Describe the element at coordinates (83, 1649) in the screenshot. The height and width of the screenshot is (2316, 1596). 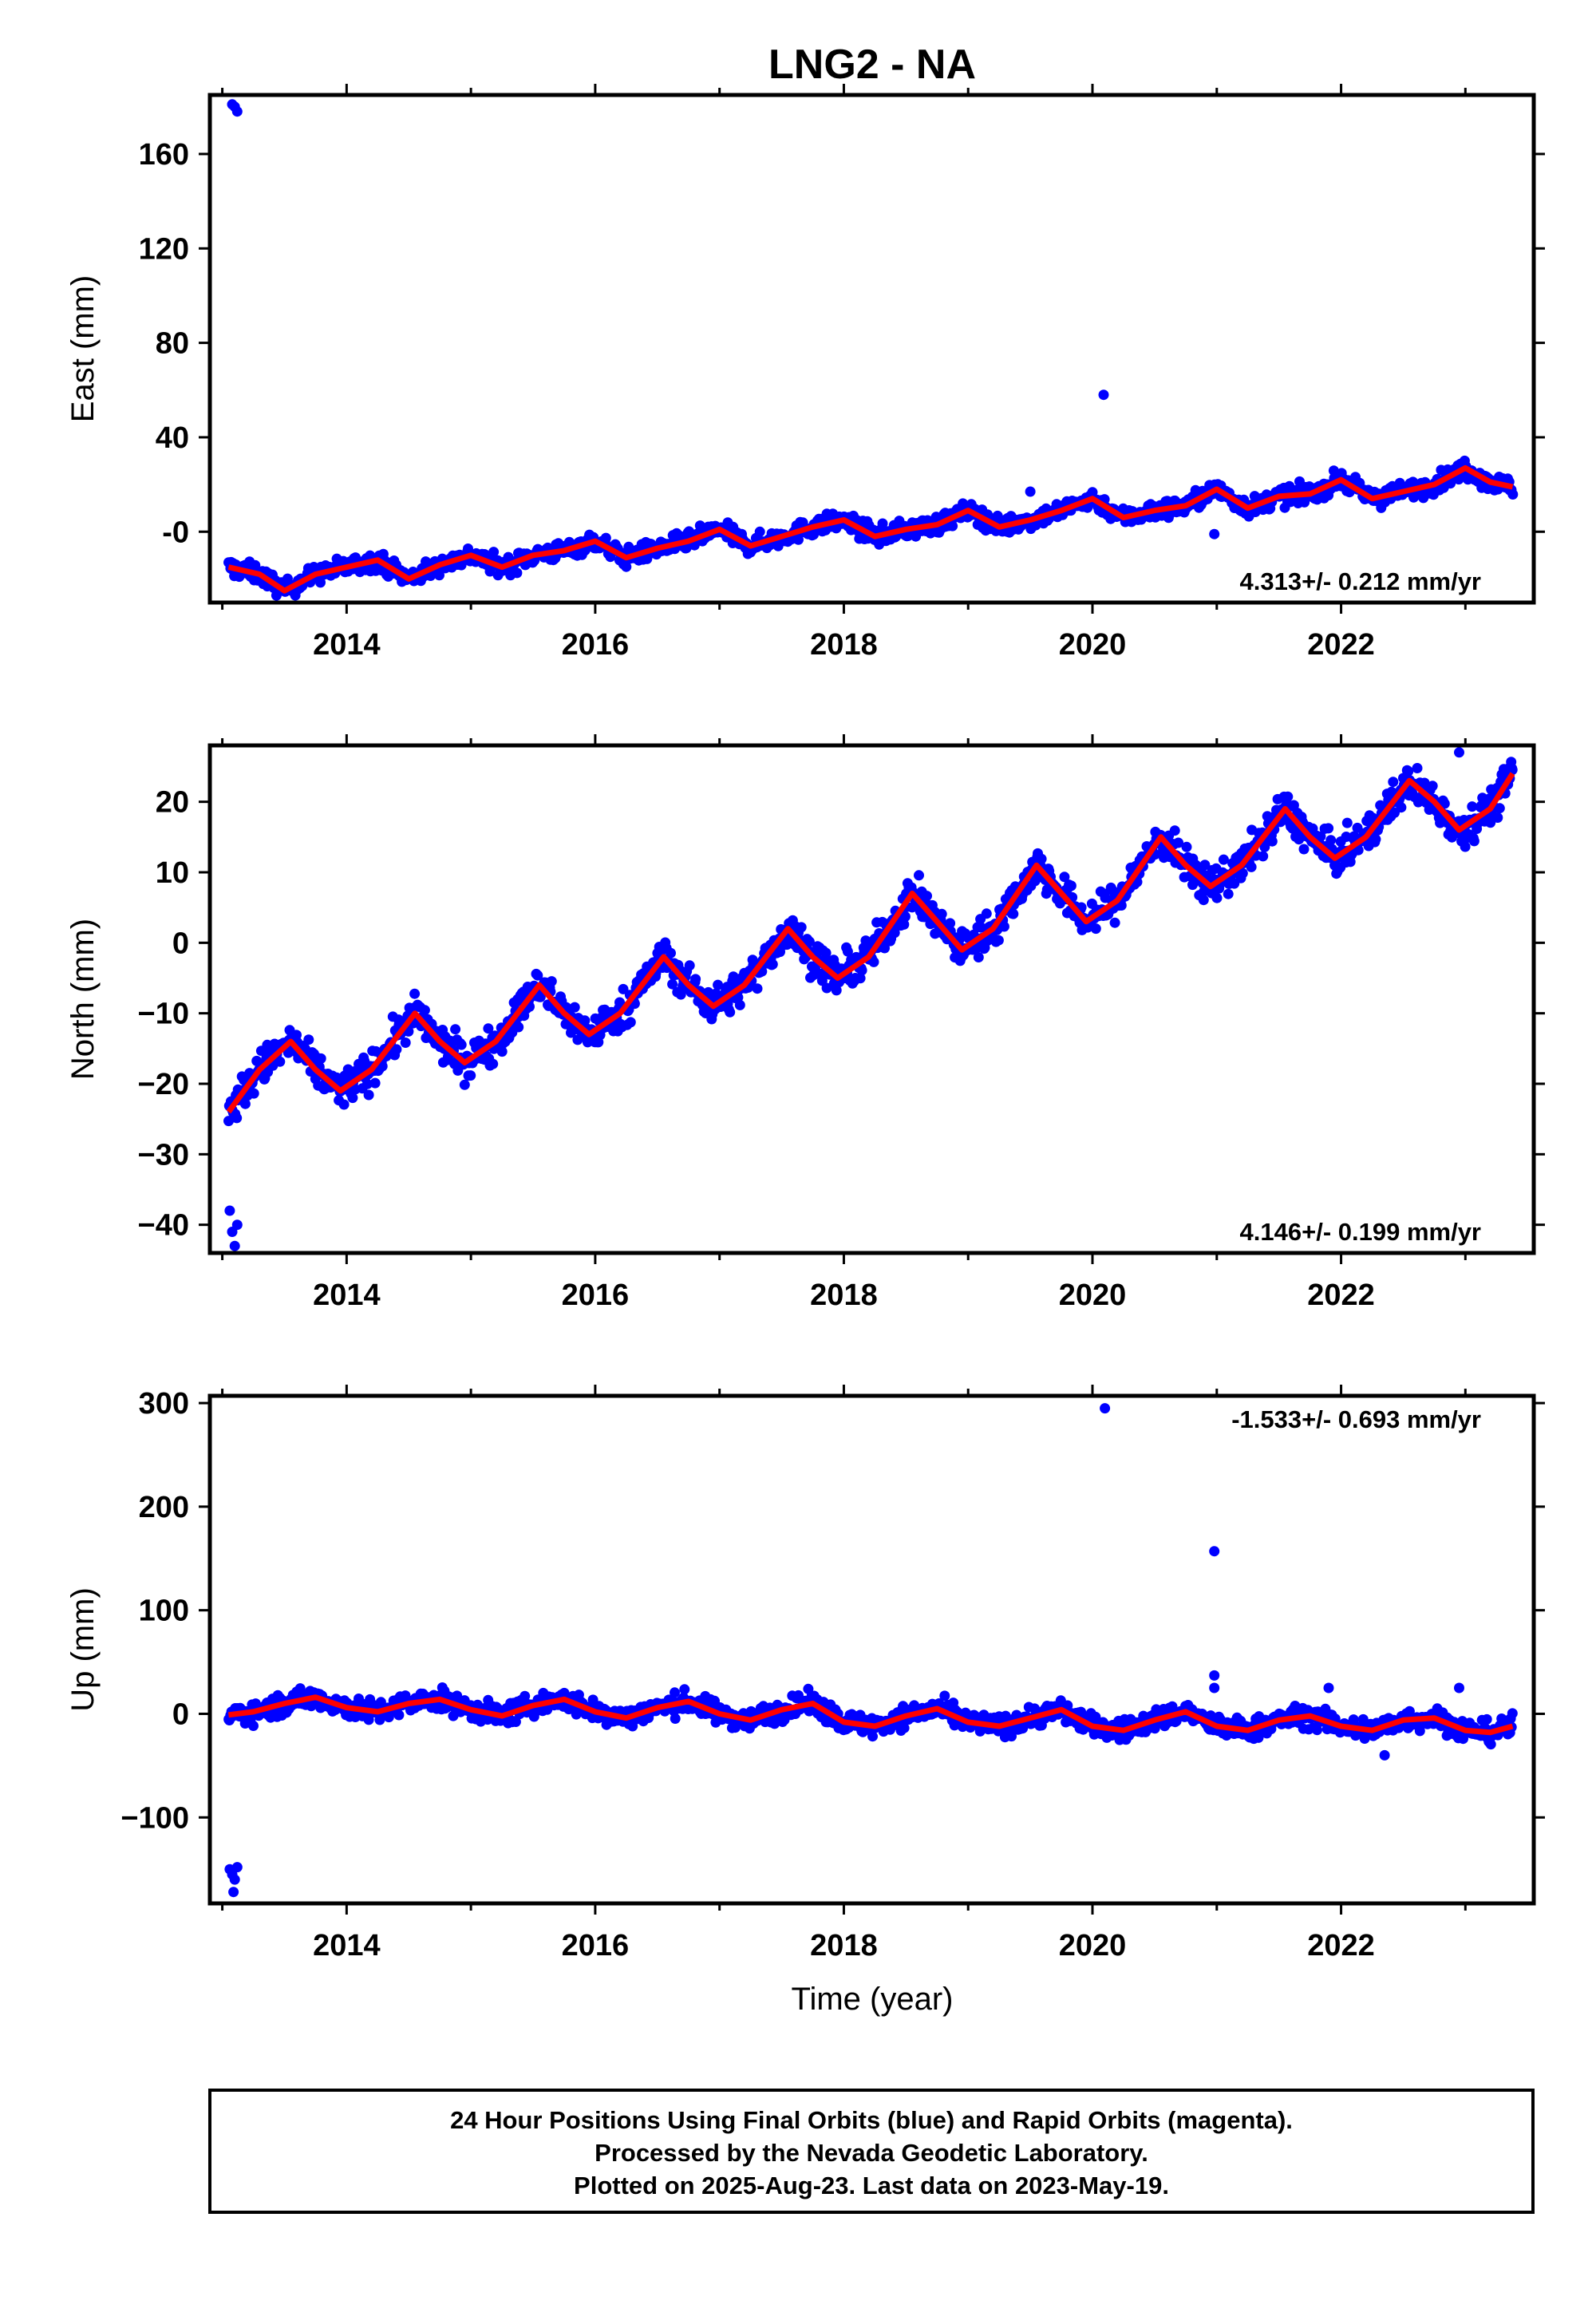
I see `y-axis-label: Up (mm)` at that location.